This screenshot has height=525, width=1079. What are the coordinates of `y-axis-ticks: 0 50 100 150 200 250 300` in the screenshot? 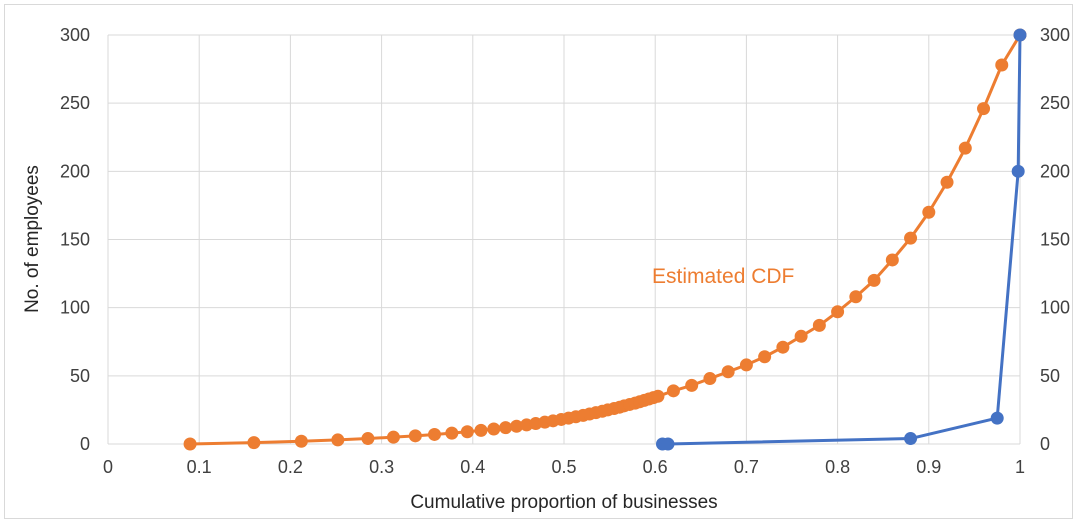 It's located at (75, 239).